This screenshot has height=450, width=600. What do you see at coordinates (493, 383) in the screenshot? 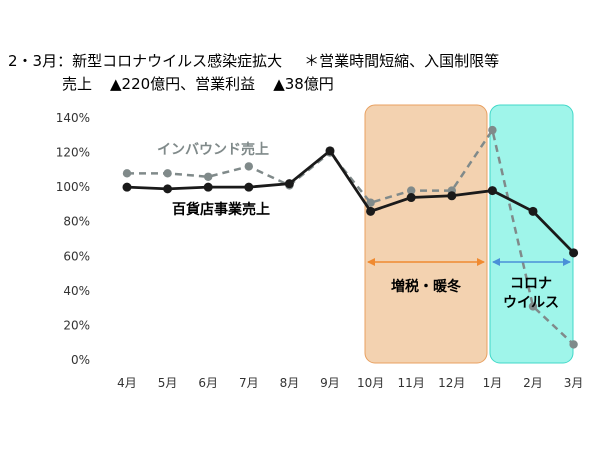
I see `x-tick-label: 1月` at bounding box center [493, 383].